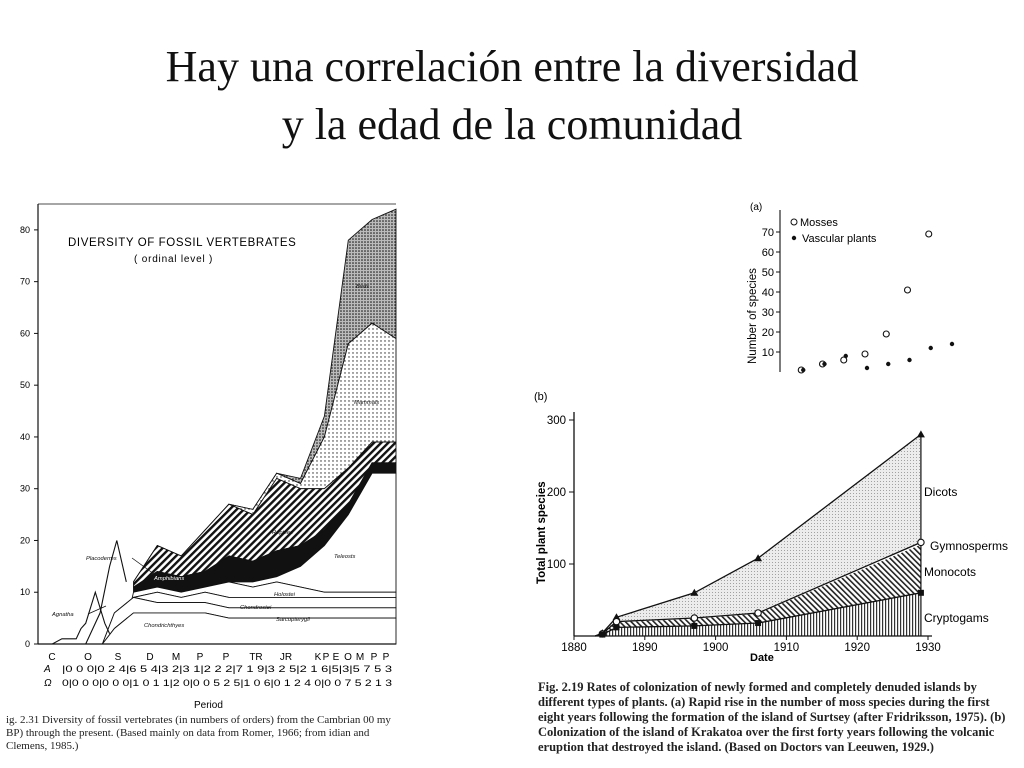 This screenshot has height=768, width=1024. I want to click on fossil-row1-marker: A, so click(47, 669).